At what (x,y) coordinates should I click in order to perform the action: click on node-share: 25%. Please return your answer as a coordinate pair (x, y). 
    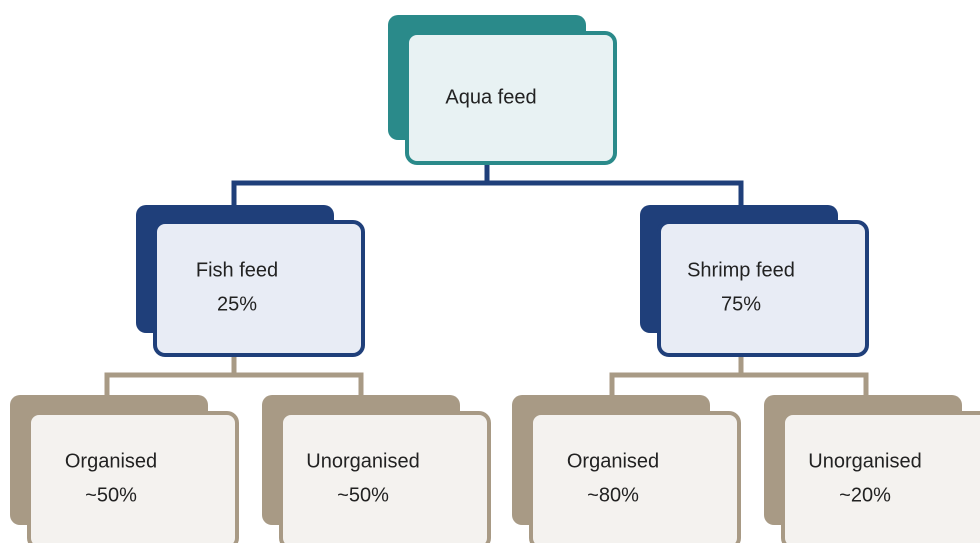
    Looking at the image, I should click on (237, 304).